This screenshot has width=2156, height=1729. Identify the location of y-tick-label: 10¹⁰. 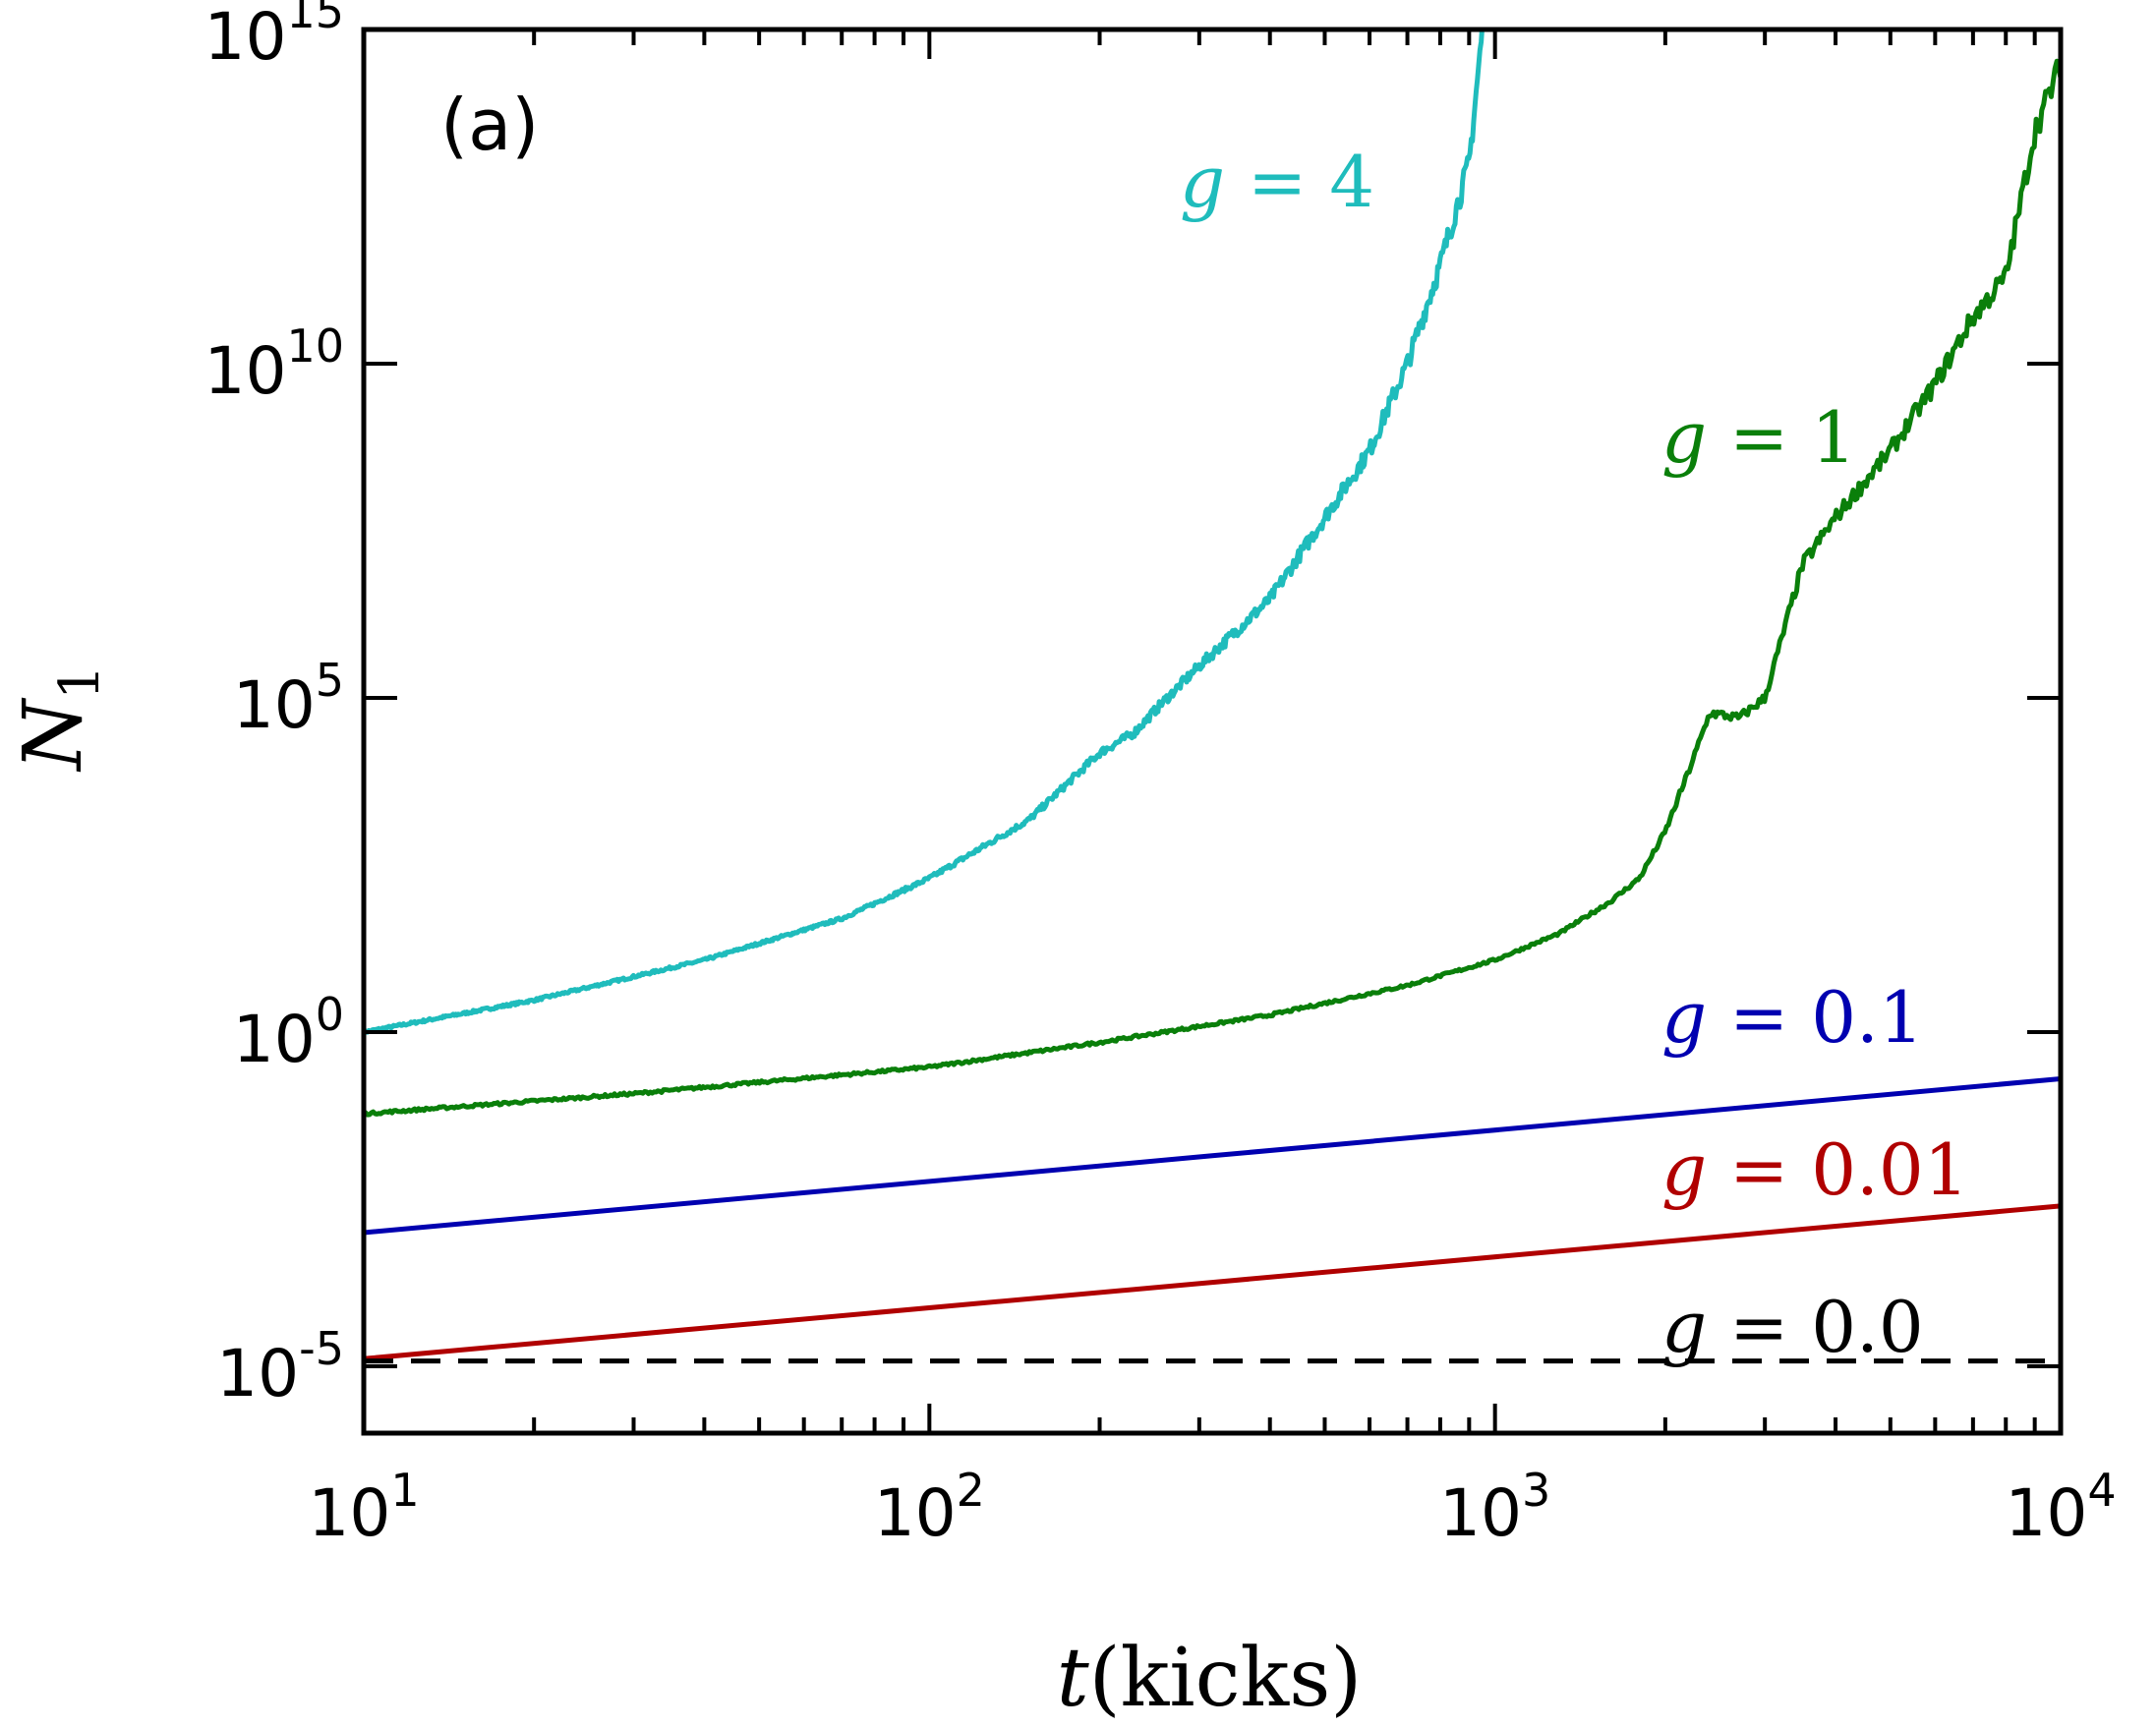
(274, 364).